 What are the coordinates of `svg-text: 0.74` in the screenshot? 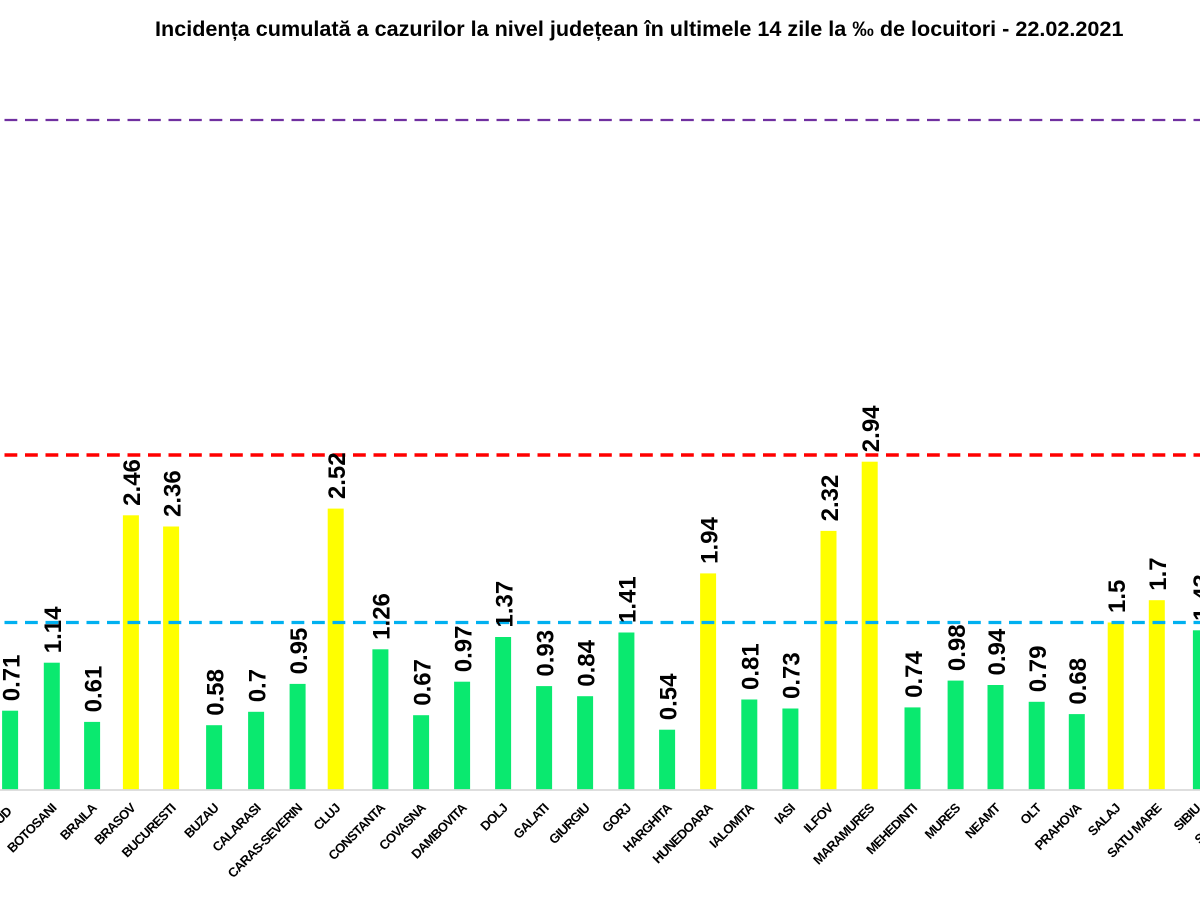 It's located at (914, 674).